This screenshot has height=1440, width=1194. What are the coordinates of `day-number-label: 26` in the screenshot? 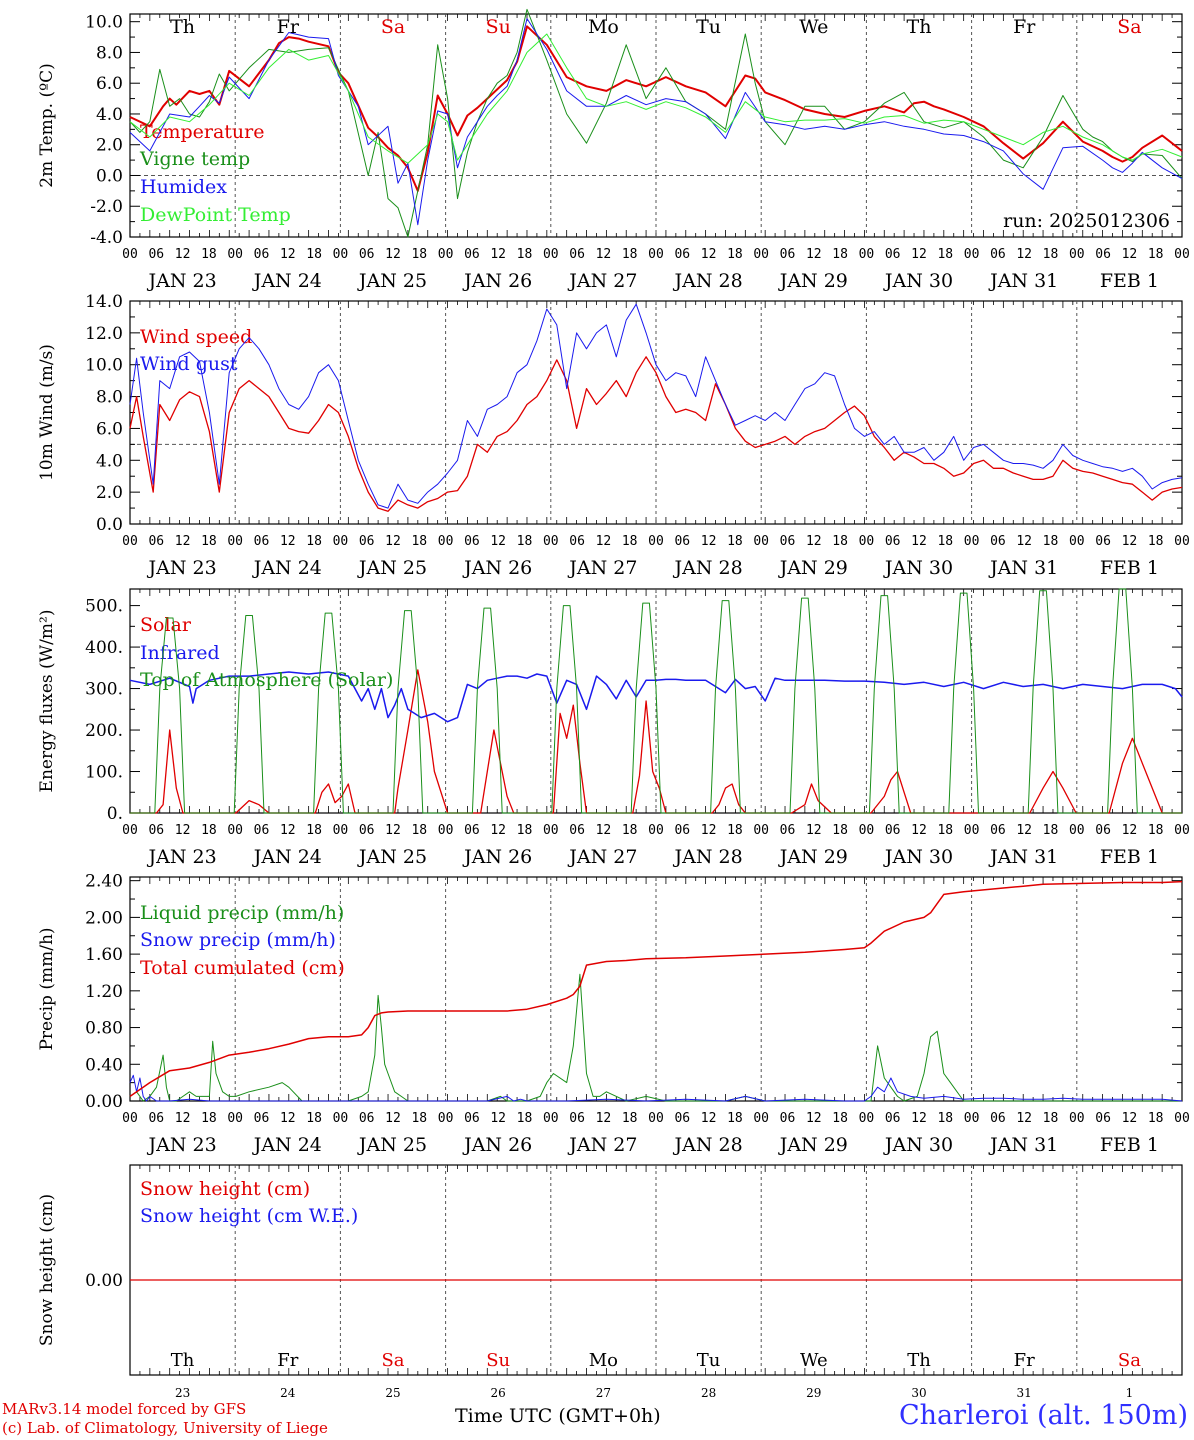 It's located at (498, 1393).